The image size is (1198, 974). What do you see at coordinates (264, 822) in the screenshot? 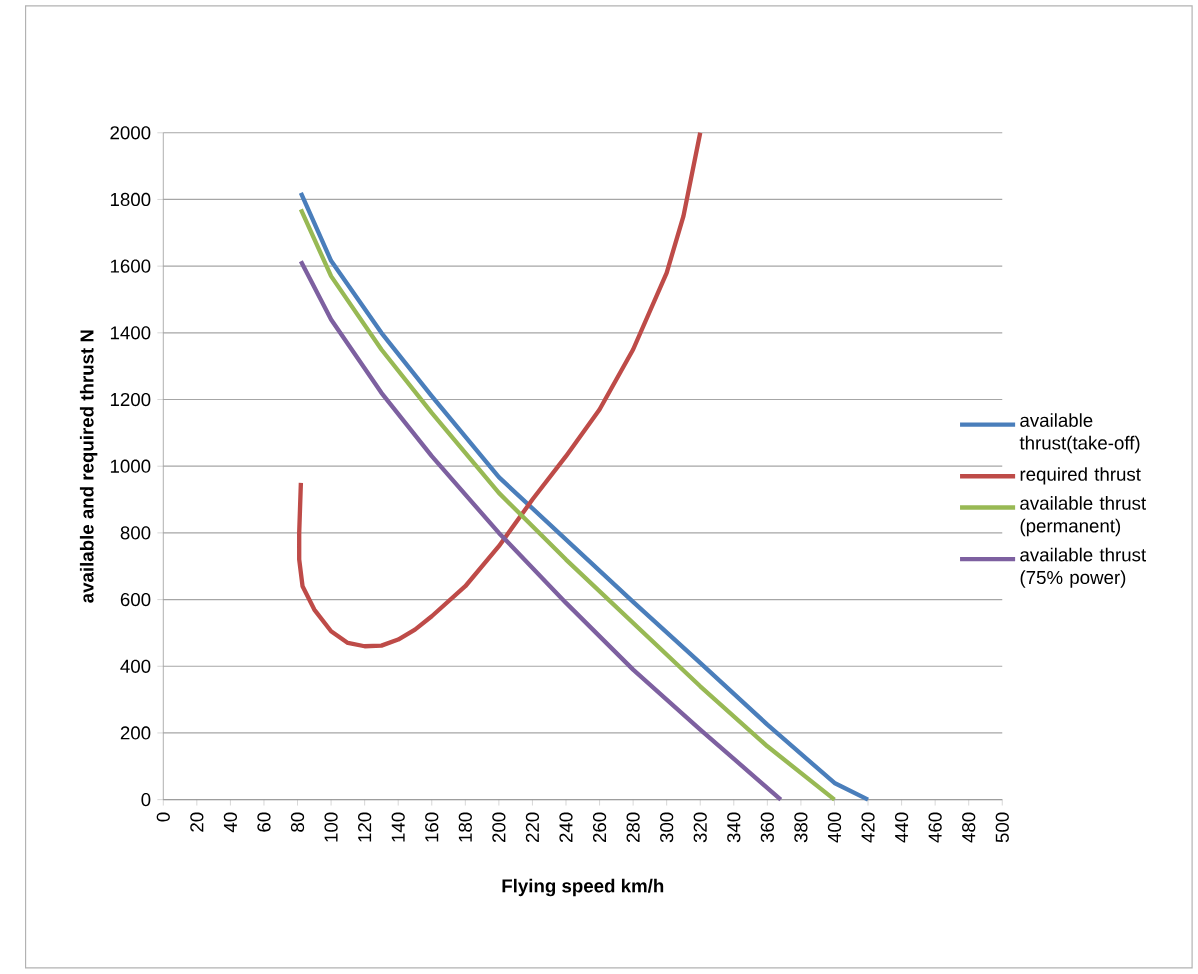
I see `x-tick-label: 60` at bounding box center [264, 822].